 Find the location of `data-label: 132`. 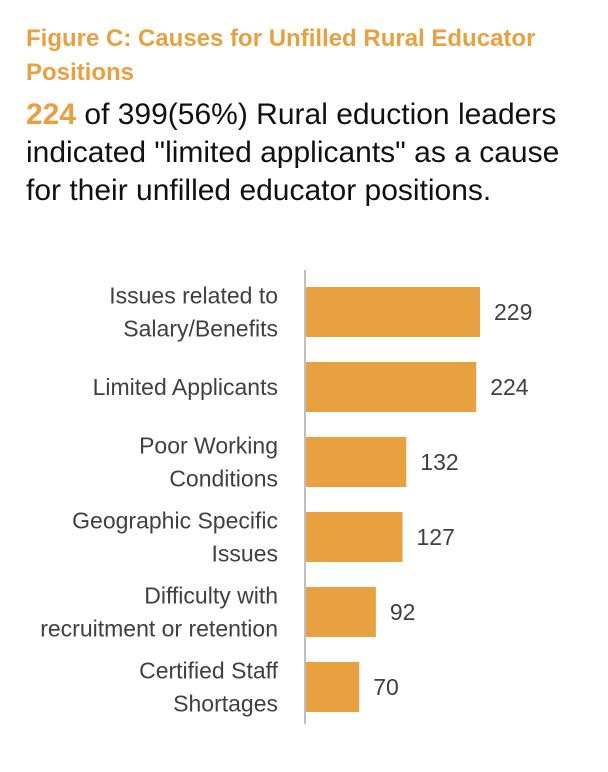

data-label: 132 is located at coordinates (439, 462).